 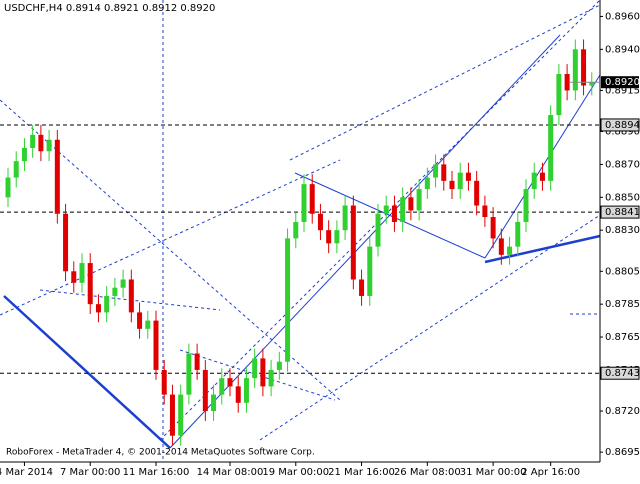 What do you see at coordinates (427, 472) in the screenshot?
I see `x-tick-label: 26 Mar 08:00` at bounding box center [427, 472].